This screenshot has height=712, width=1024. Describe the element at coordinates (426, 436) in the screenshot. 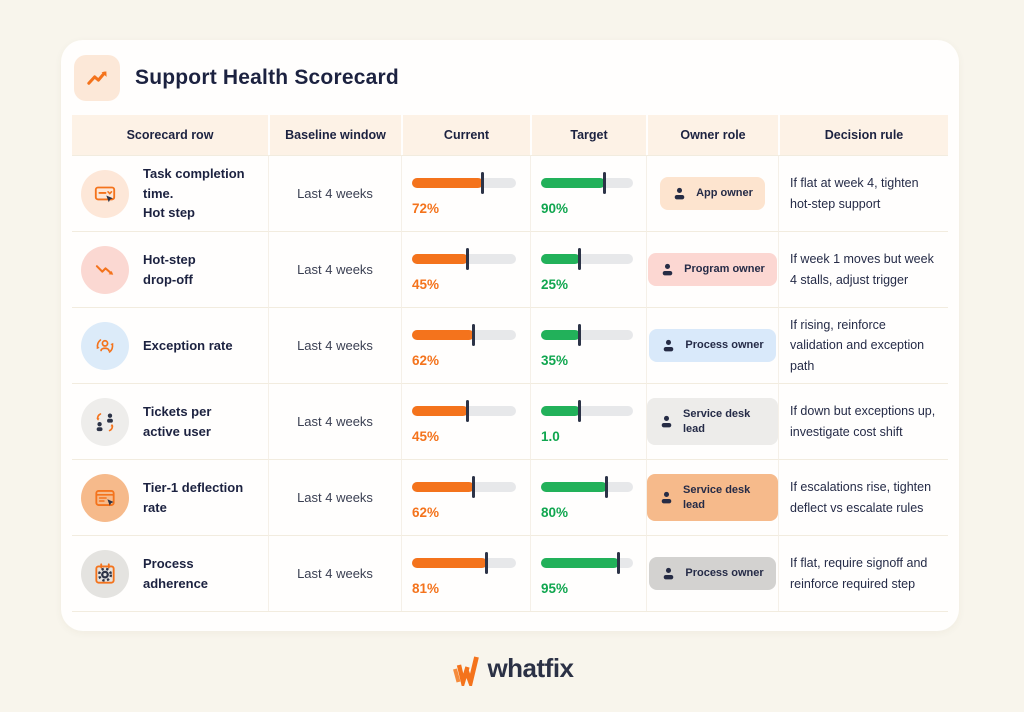

I see `current-value: 45%` at that location.